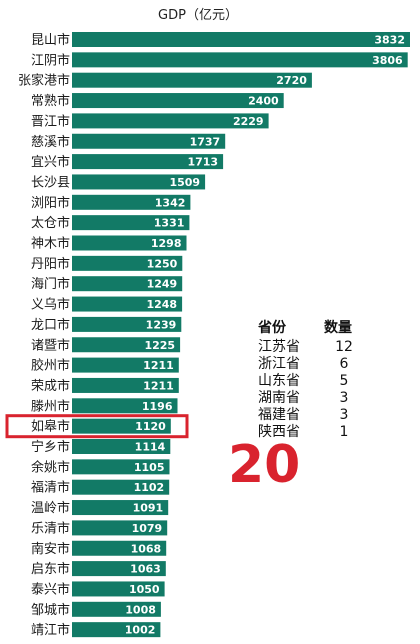 The width and height of the screenshot is (420, 644). I want to click on summary-row: 湖南省 3, so click(311, 398).